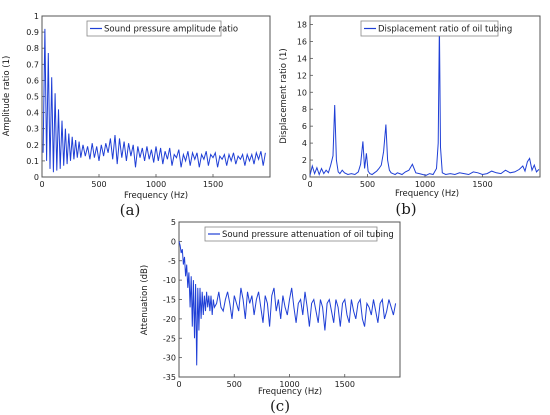  What do you see at coordinates (169, 280) in the screenshot?
I see `y-tick-label: -10` at bounding box center [169, 280].